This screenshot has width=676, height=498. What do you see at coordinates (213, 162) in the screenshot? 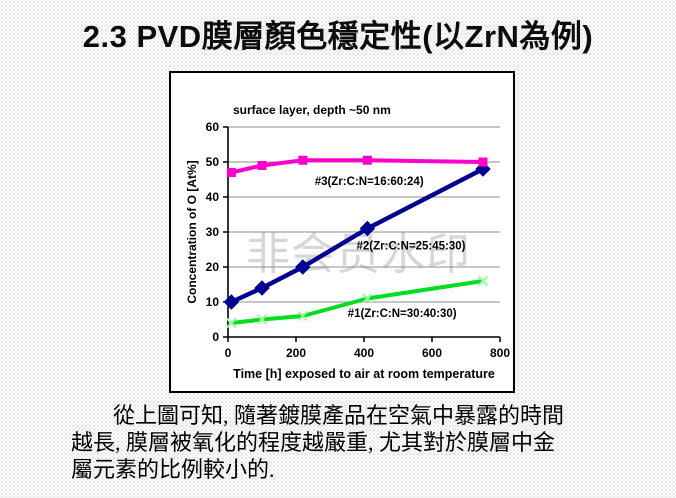
I see `y-tick-label: 50` at bounding box center [213, 162].